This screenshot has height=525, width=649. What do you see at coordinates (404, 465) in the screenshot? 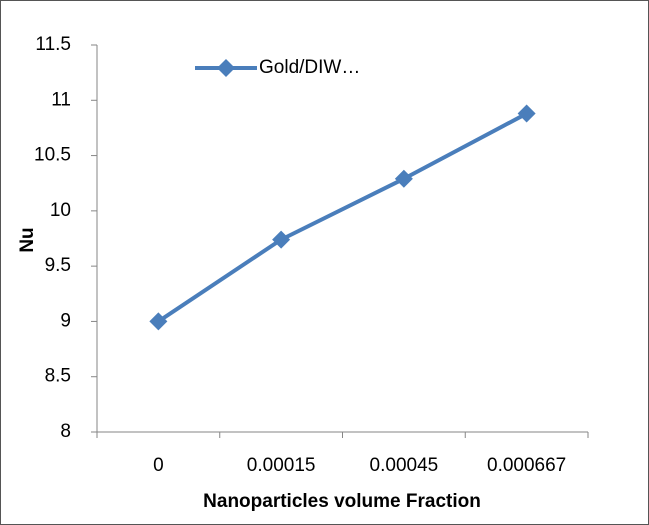
I see `x-tick-label: 0.00045` at bounding box center [404, 465].